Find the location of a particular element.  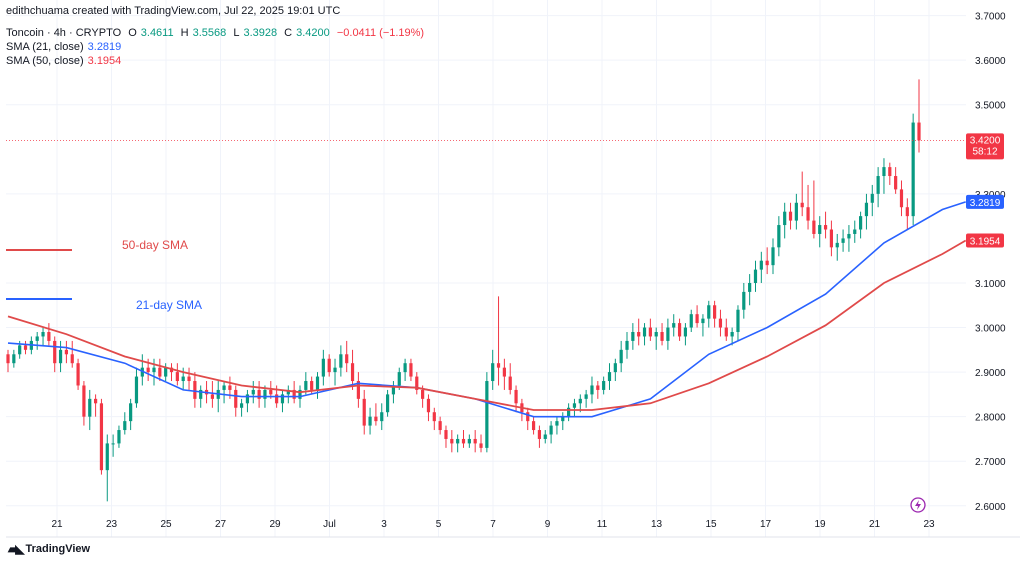

y-tick-label: 3.7000 is located at coordinates (990, 17).